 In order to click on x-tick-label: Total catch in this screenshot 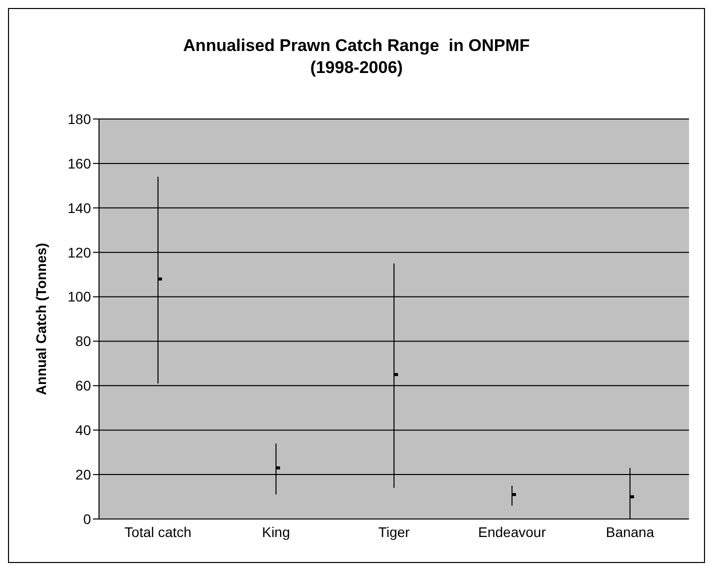, I will do `click(158, 532)`.